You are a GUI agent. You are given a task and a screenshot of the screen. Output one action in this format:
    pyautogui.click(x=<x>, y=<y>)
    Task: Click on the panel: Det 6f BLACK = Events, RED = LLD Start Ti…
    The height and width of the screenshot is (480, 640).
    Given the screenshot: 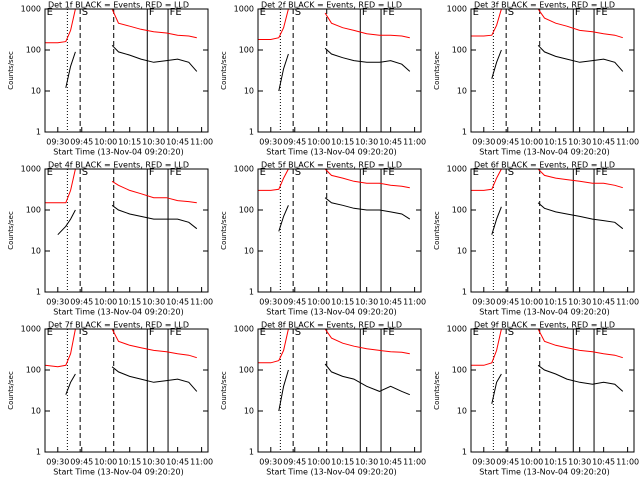 What is the action you would take?
    pyautogui.click(x=536, y=239)
    